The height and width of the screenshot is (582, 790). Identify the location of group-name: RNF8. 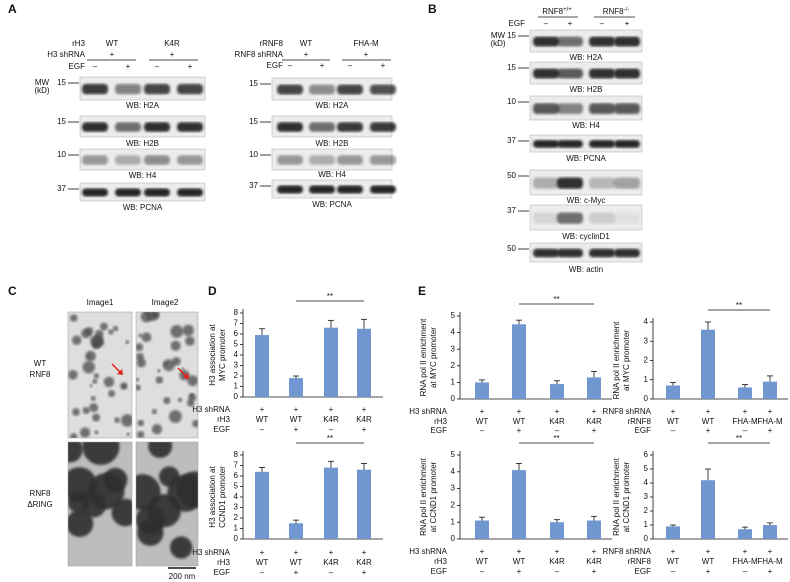
(613, 11).